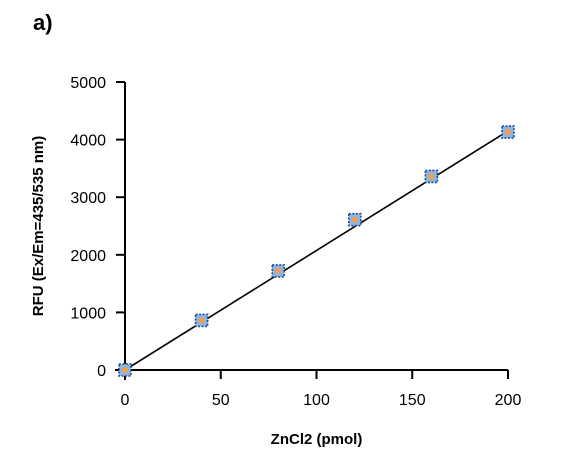  Describe the element at coordinates (88, 141) in the screenshot. I see `y-tick-label: 4000` at that location.